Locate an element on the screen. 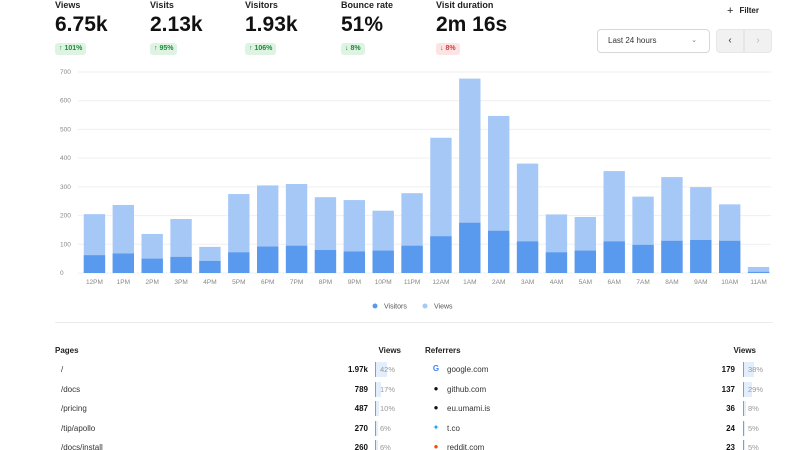 This screenshot has height=450, width=800. table-row: / 1.97k 42% is located at coordinates (225, 370).